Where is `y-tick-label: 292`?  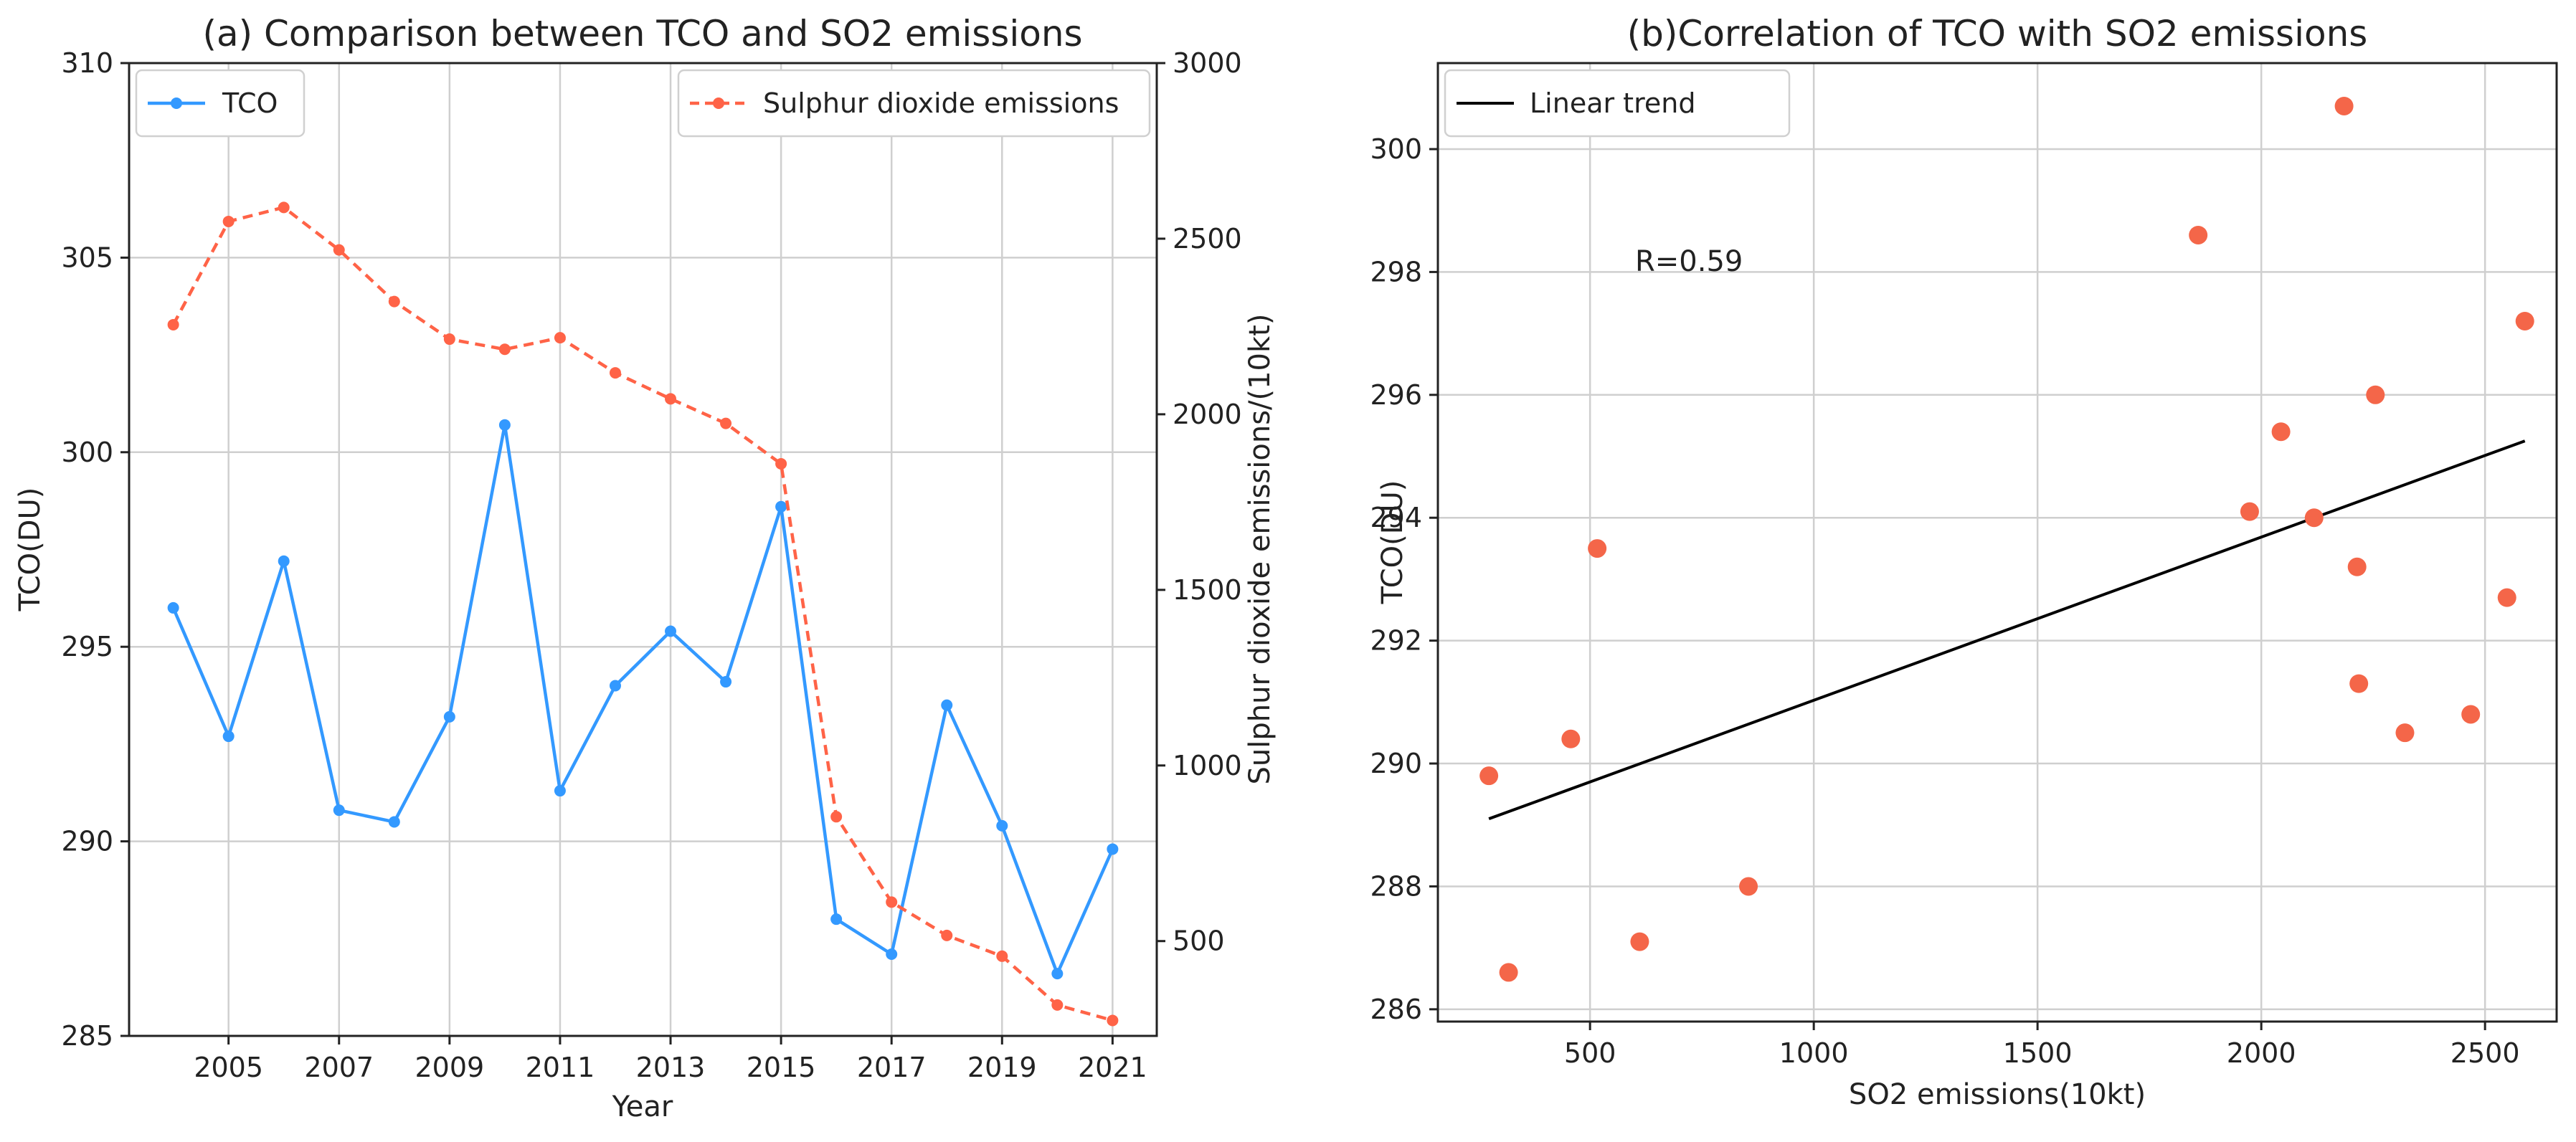 y-tick-label: 292 is located at coordinates (1396, 641).